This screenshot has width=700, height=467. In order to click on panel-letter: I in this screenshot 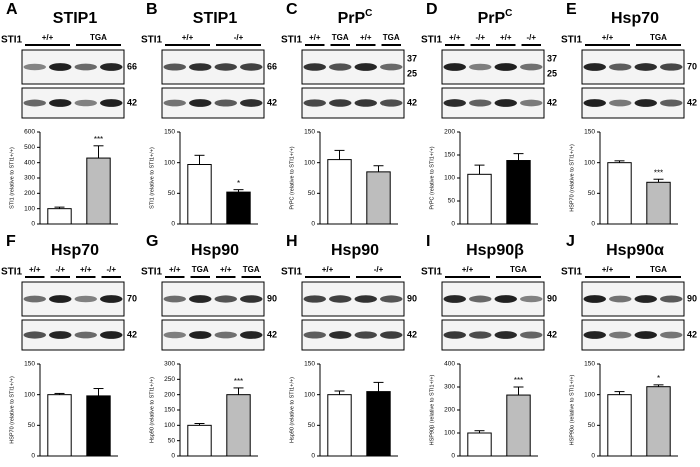, I will do `click(428, 241)`.